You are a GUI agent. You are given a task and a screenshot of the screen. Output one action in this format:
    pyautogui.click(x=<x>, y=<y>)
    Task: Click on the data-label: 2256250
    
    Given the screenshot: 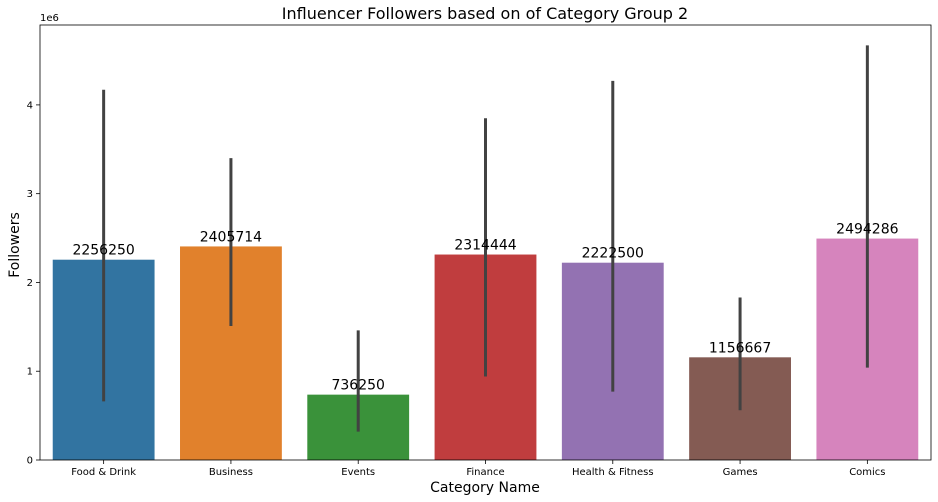 What is the action you would take?
    pyautogui.click(x=103, y=251)
    